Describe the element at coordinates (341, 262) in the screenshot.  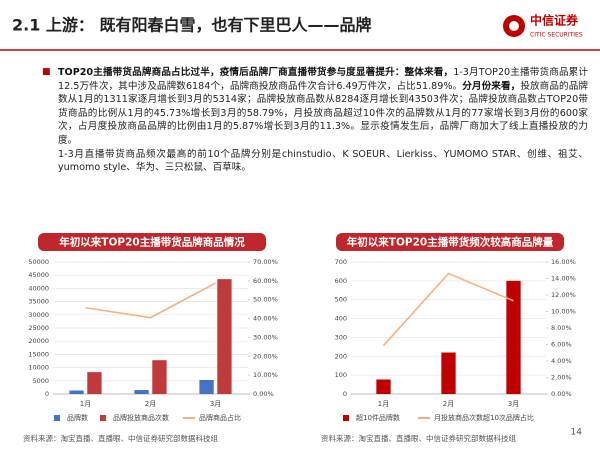
I see `y-tick-label: 700` at that location.